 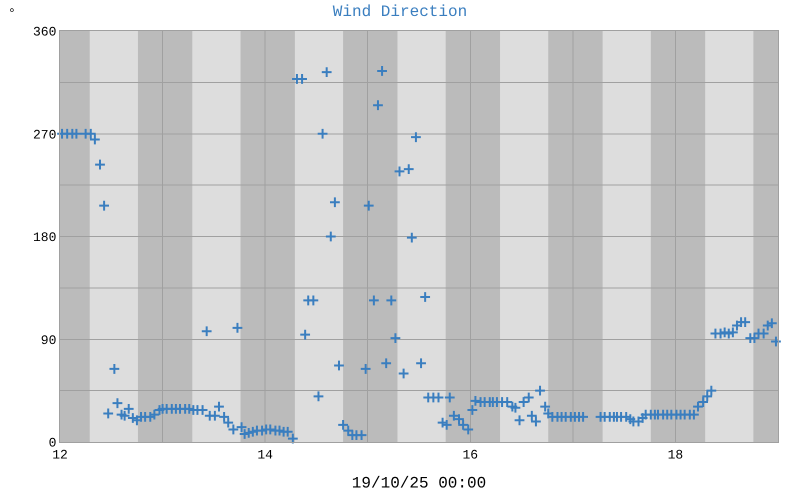 What do you see at coordinates (265, 455) in the screenshot?
I see `x-tick-label: 14` at bounding box center [265, 455].